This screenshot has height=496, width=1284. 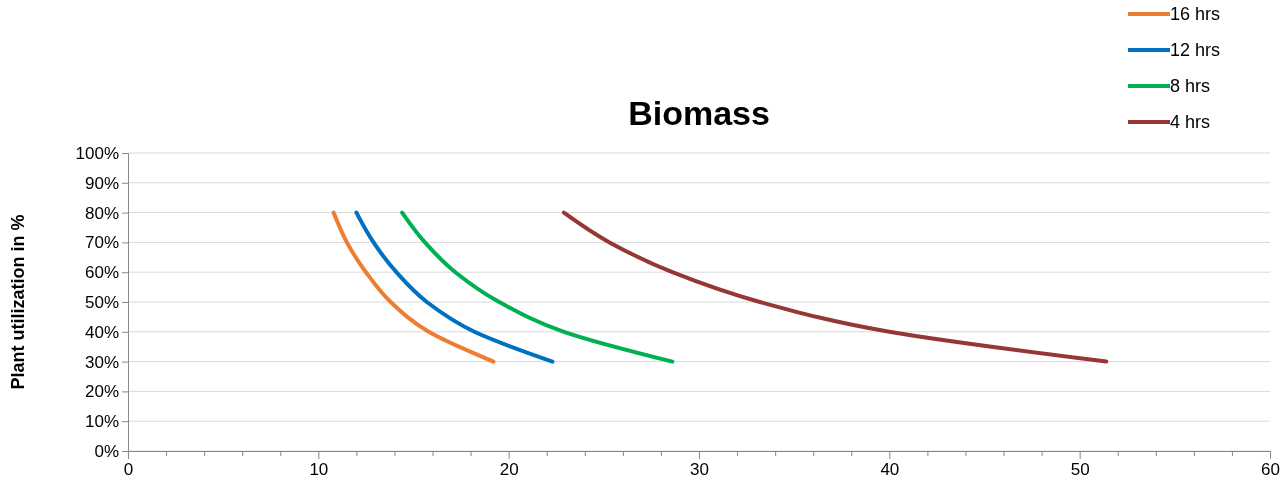 I want to click on x-tick-label: 10, so click(x=319, y=470).